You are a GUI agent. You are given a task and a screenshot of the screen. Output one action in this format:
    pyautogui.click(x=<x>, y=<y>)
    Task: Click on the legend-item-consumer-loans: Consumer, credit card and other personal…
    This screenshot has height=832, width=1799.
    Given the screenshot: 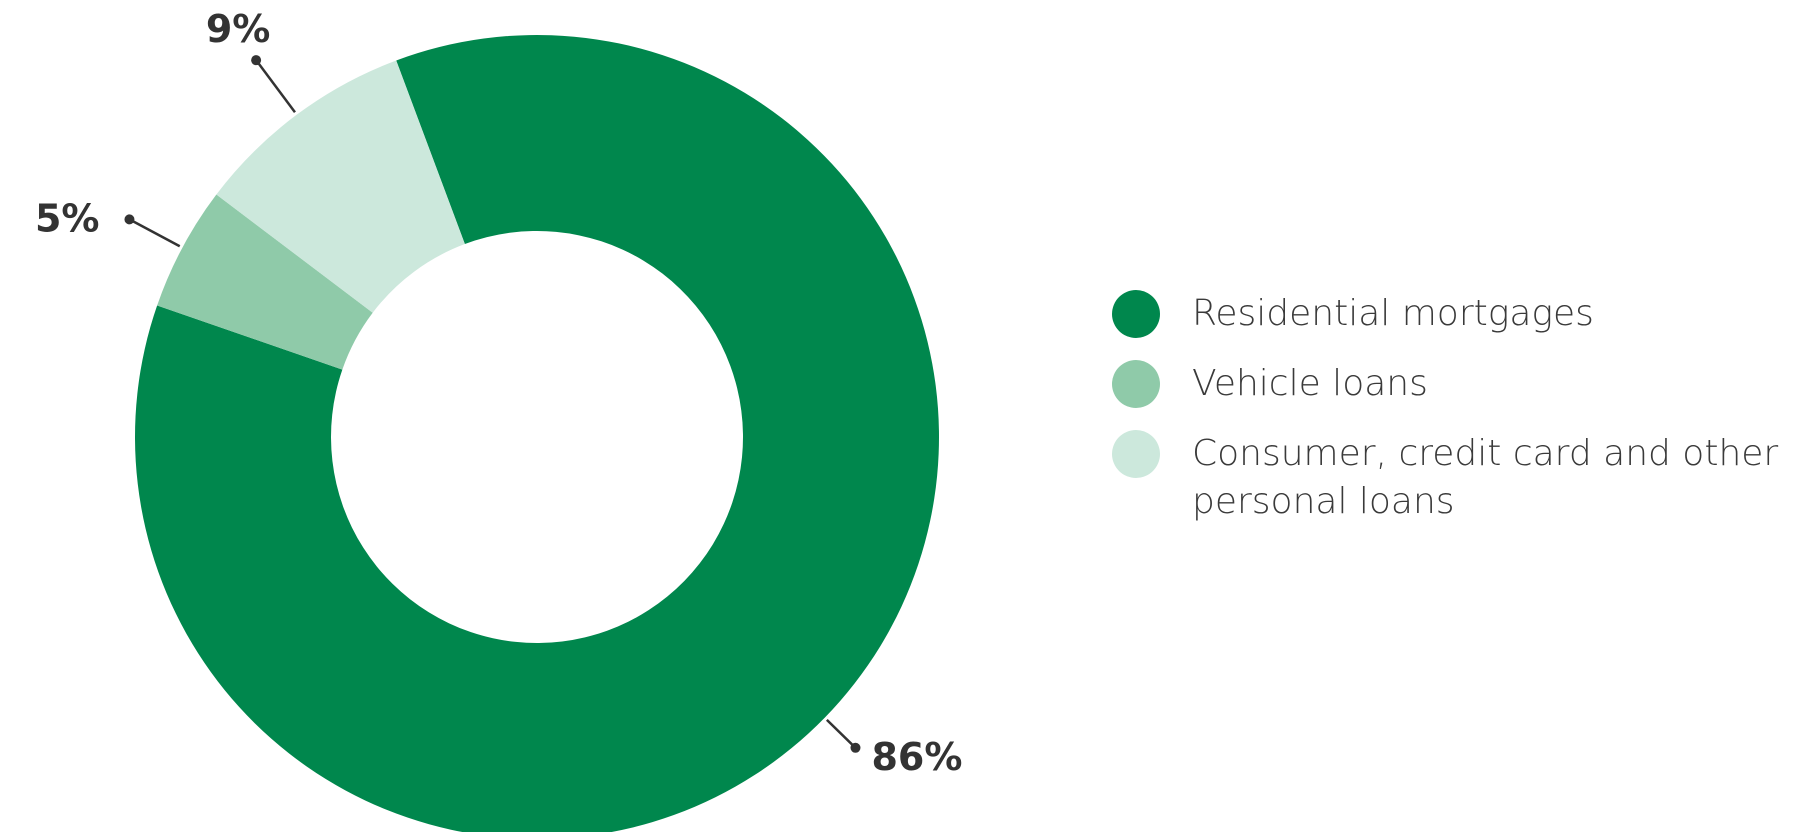 What is the action you would take?
    pyautogui.click(x=1452, y=478)
    